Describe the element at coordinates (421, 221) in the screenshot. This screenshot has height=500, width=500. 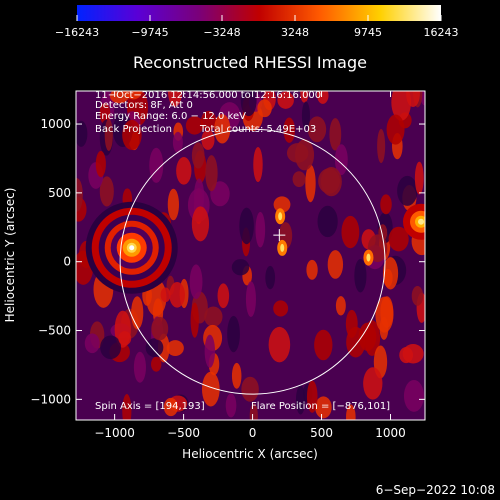
I see `secondary-source-ring` at that location.